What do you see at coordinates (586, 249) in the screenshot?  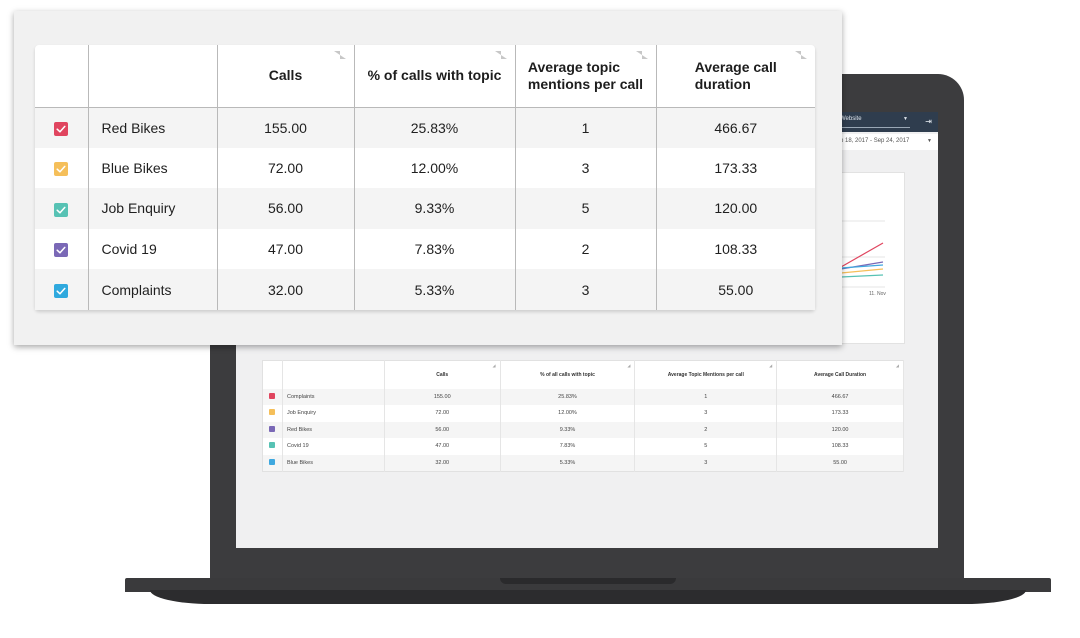 I see `mentions-value: 2` at bounding box center [586, 249].